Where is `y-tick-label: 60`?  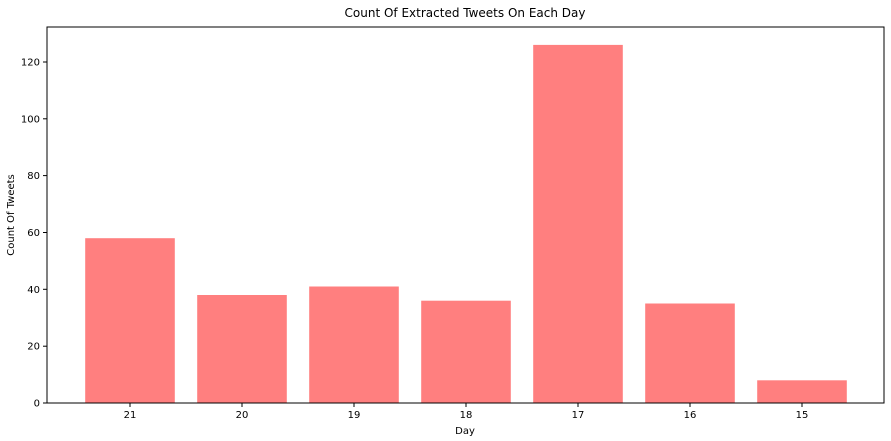
y-tick-label: 60 is located at coordinates (33, 233).